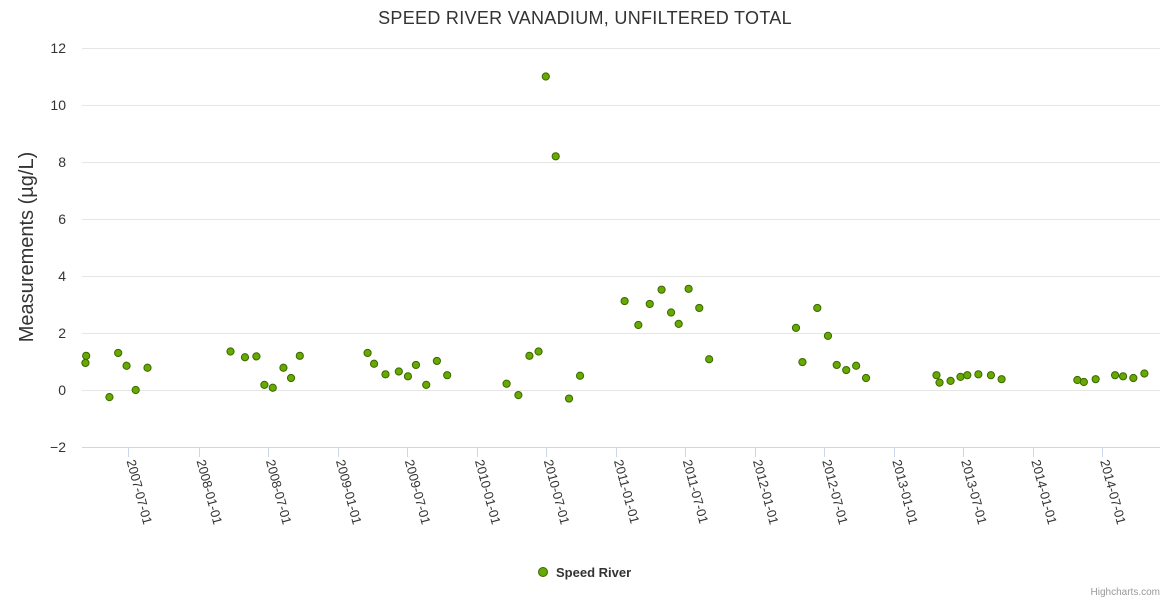  I want to click on y-tick-label: 4, so click(62, 276).